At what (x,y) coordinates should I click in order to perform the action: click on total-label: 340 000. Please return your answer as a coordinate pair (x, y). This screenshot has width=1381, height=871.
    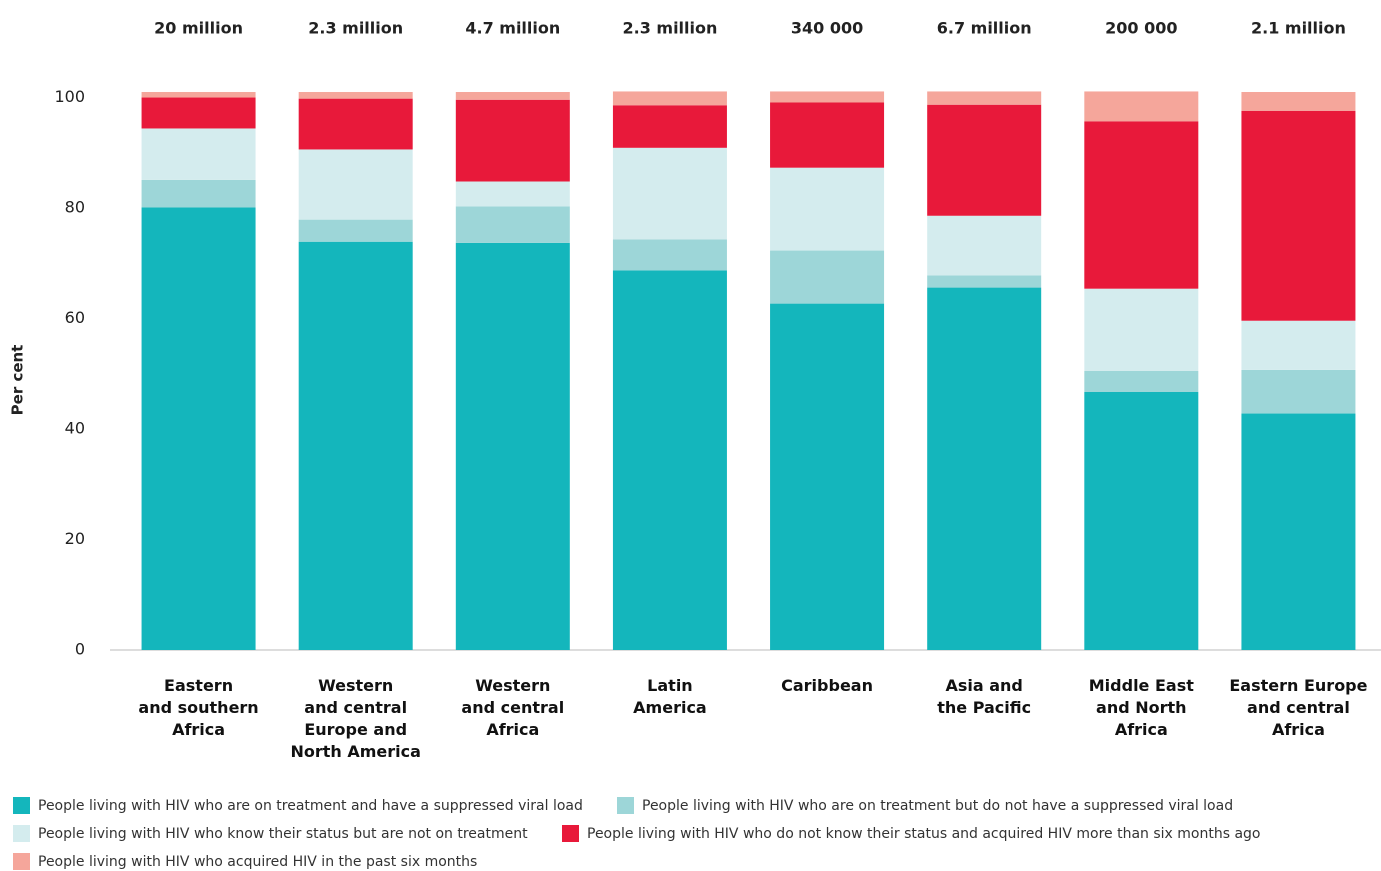
    Looking at the image, I should click on (827, 28).